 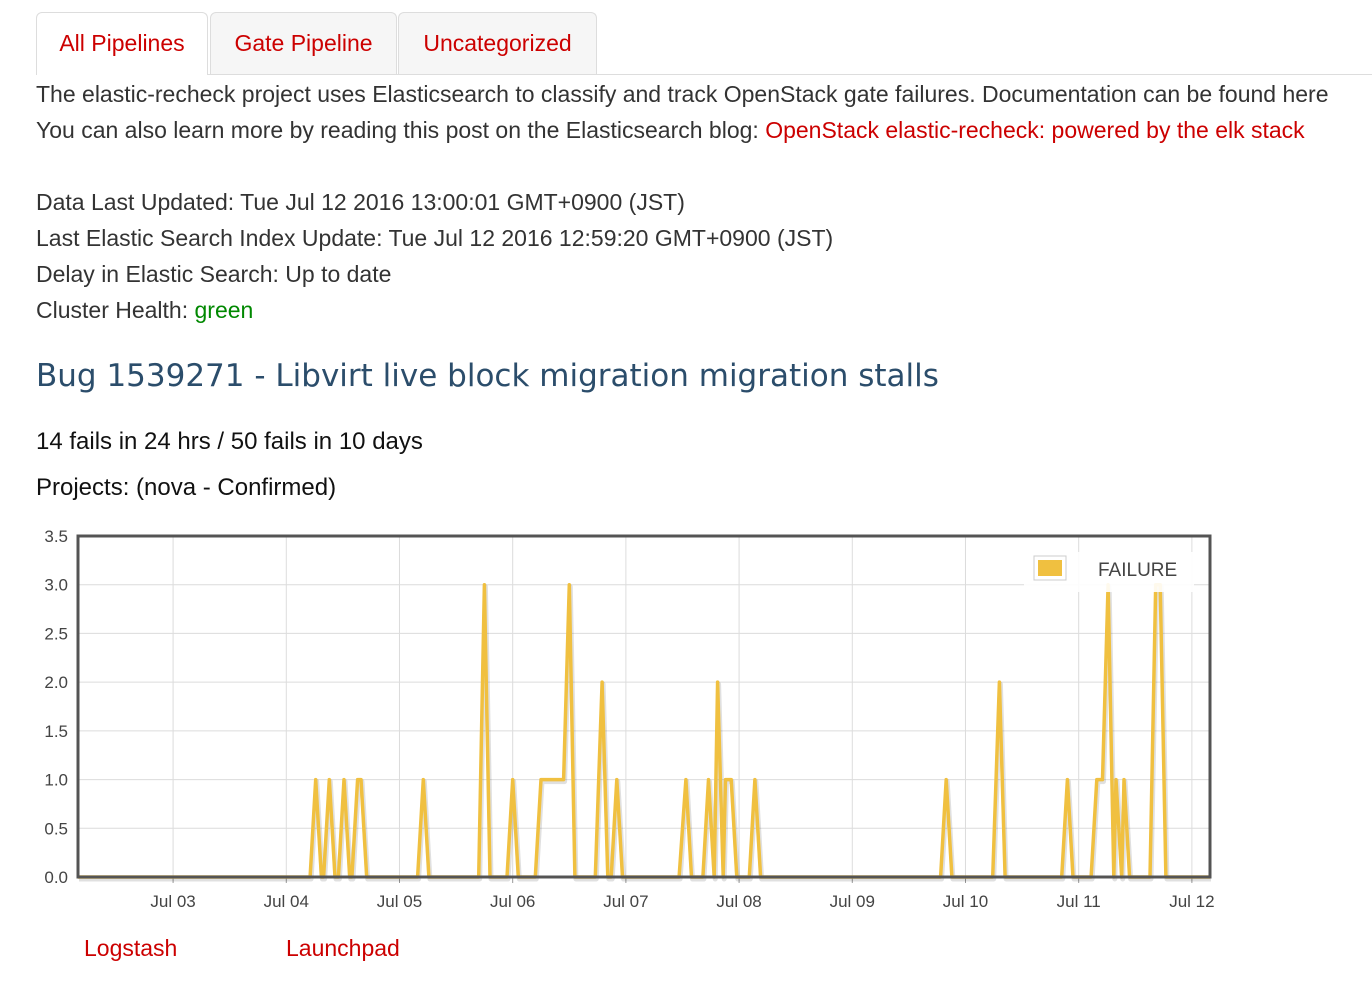 What do you see at coordinates (1137, 570) in the screenshot?
I see `legend-label: FAILURE` at bounding box center [1137, 570].